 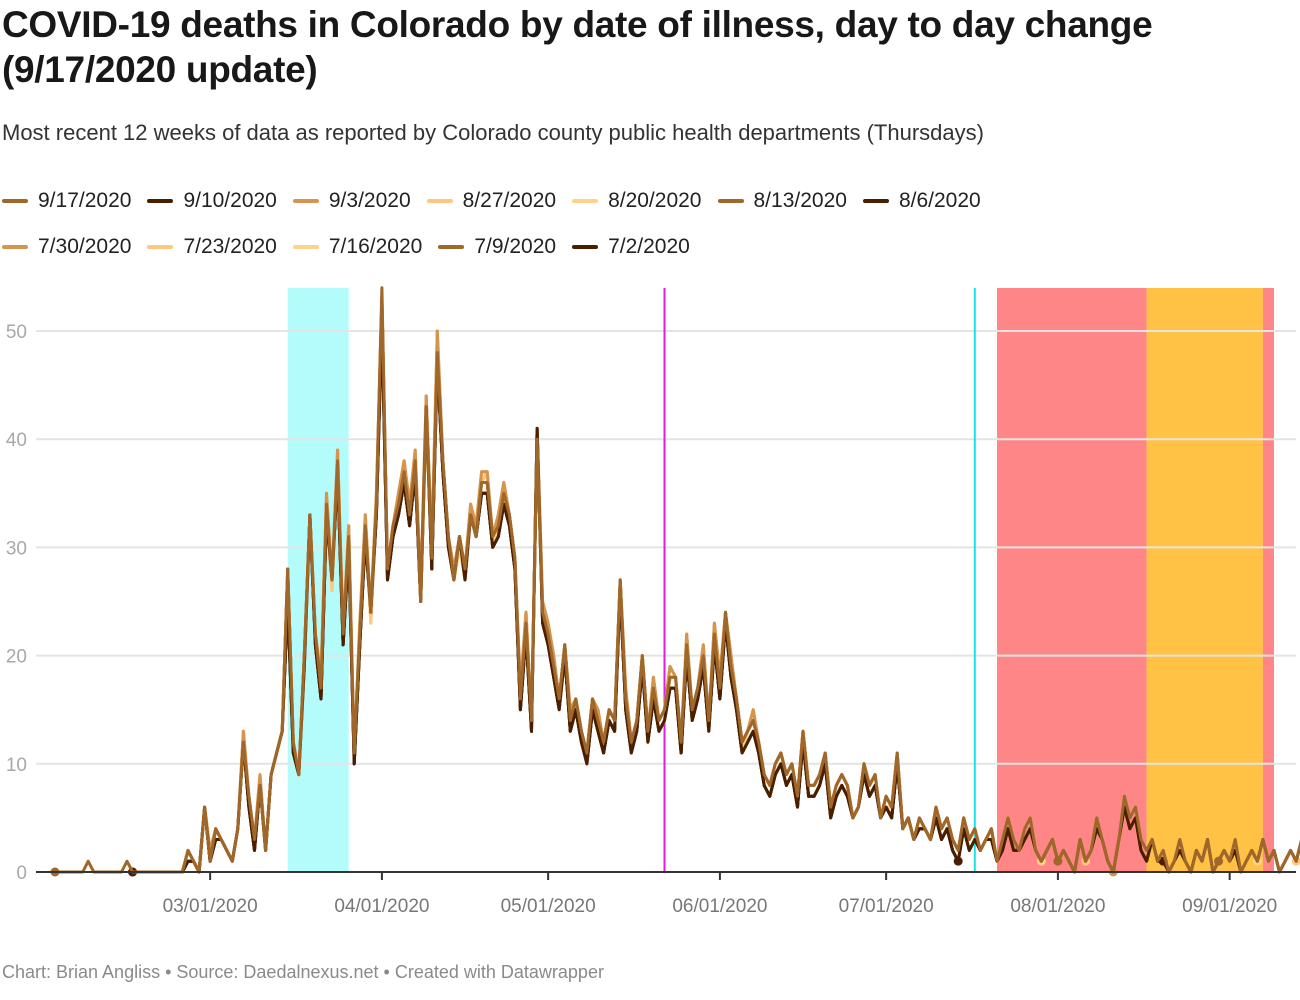 I want to click on legend-label: 9/17/2020, so click(x=85, y=200).